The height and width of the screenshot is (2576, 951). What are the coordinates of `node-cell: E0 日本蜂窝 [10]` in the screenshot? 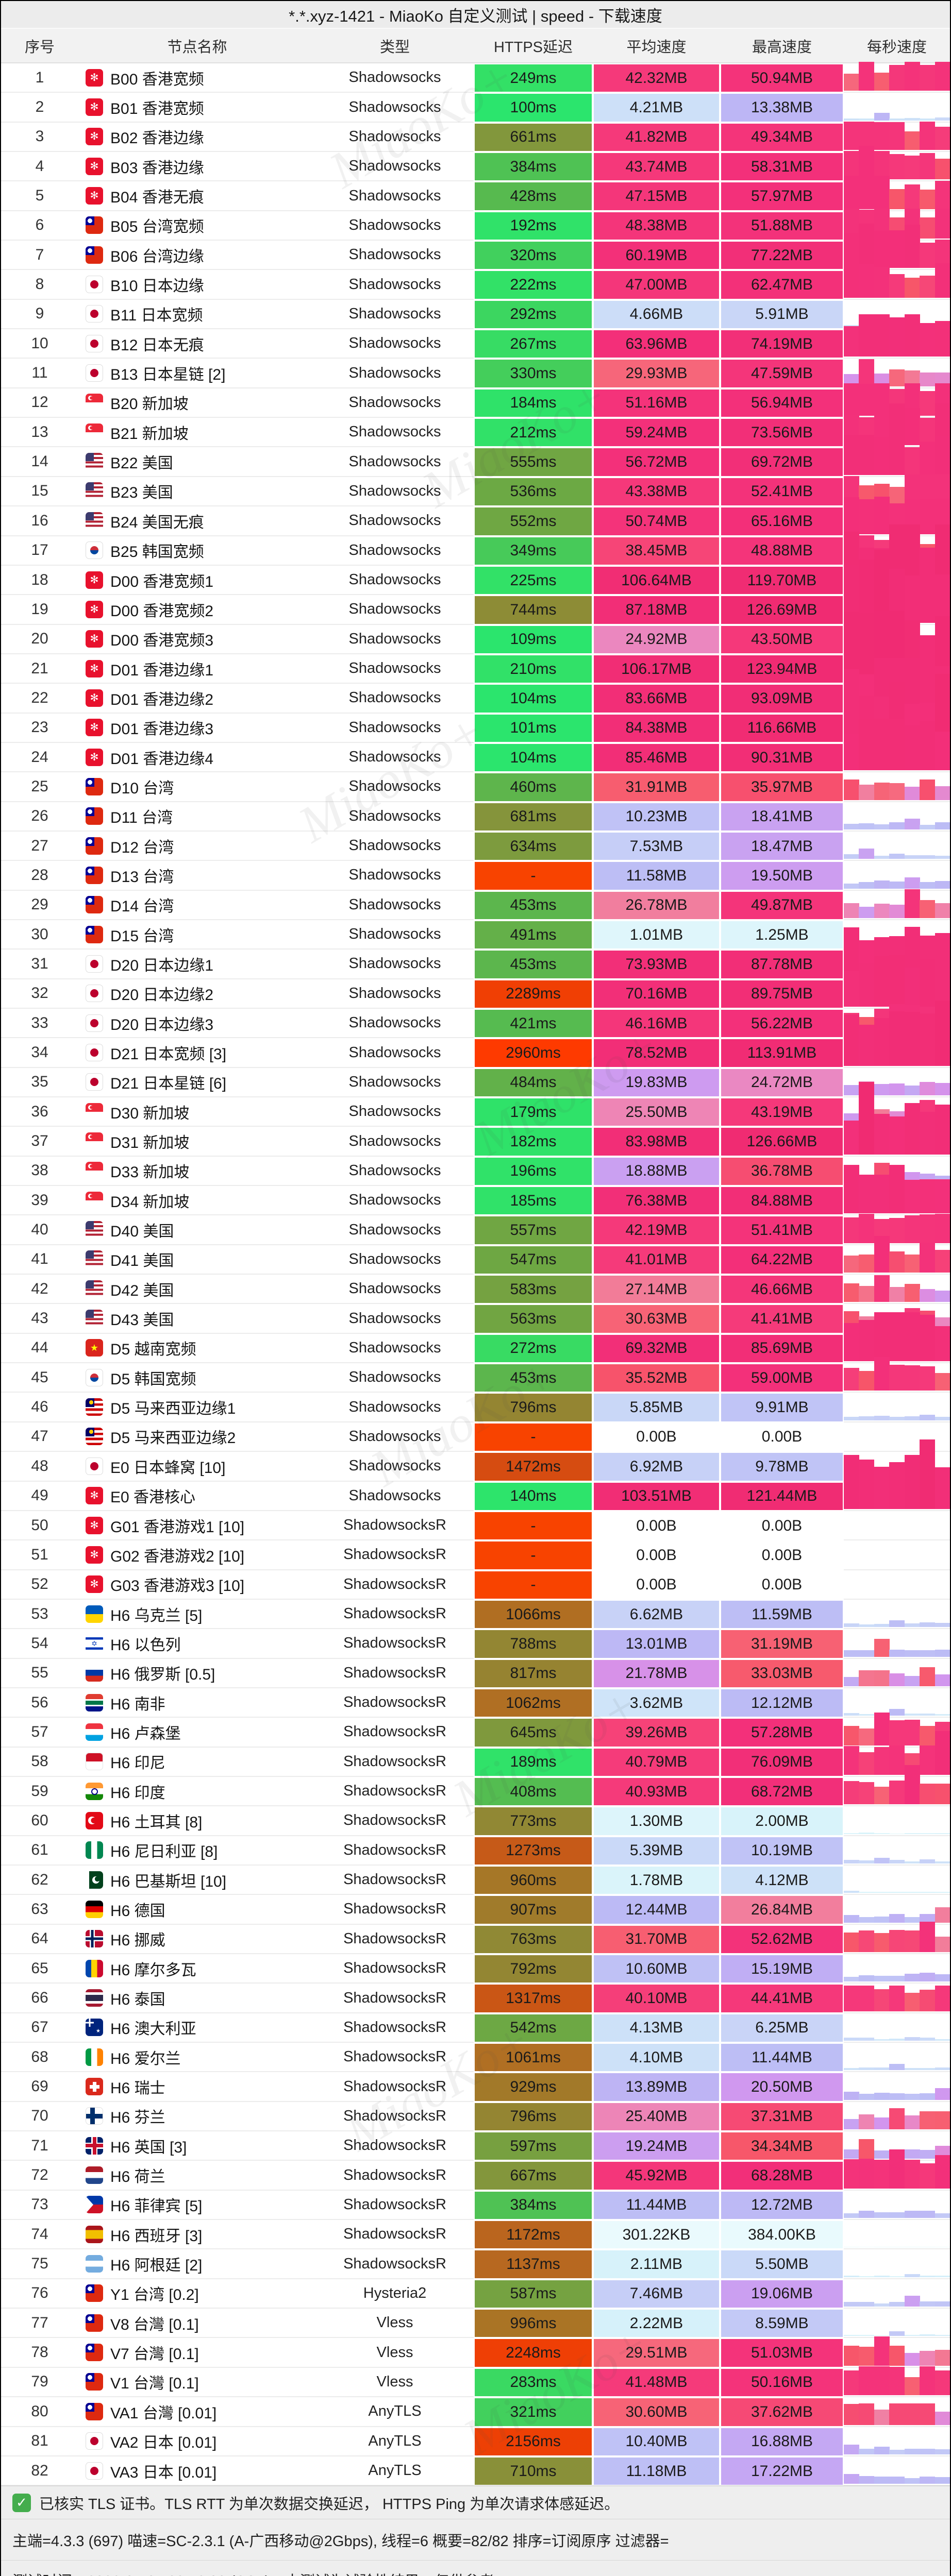 It's located at (197, 1467).